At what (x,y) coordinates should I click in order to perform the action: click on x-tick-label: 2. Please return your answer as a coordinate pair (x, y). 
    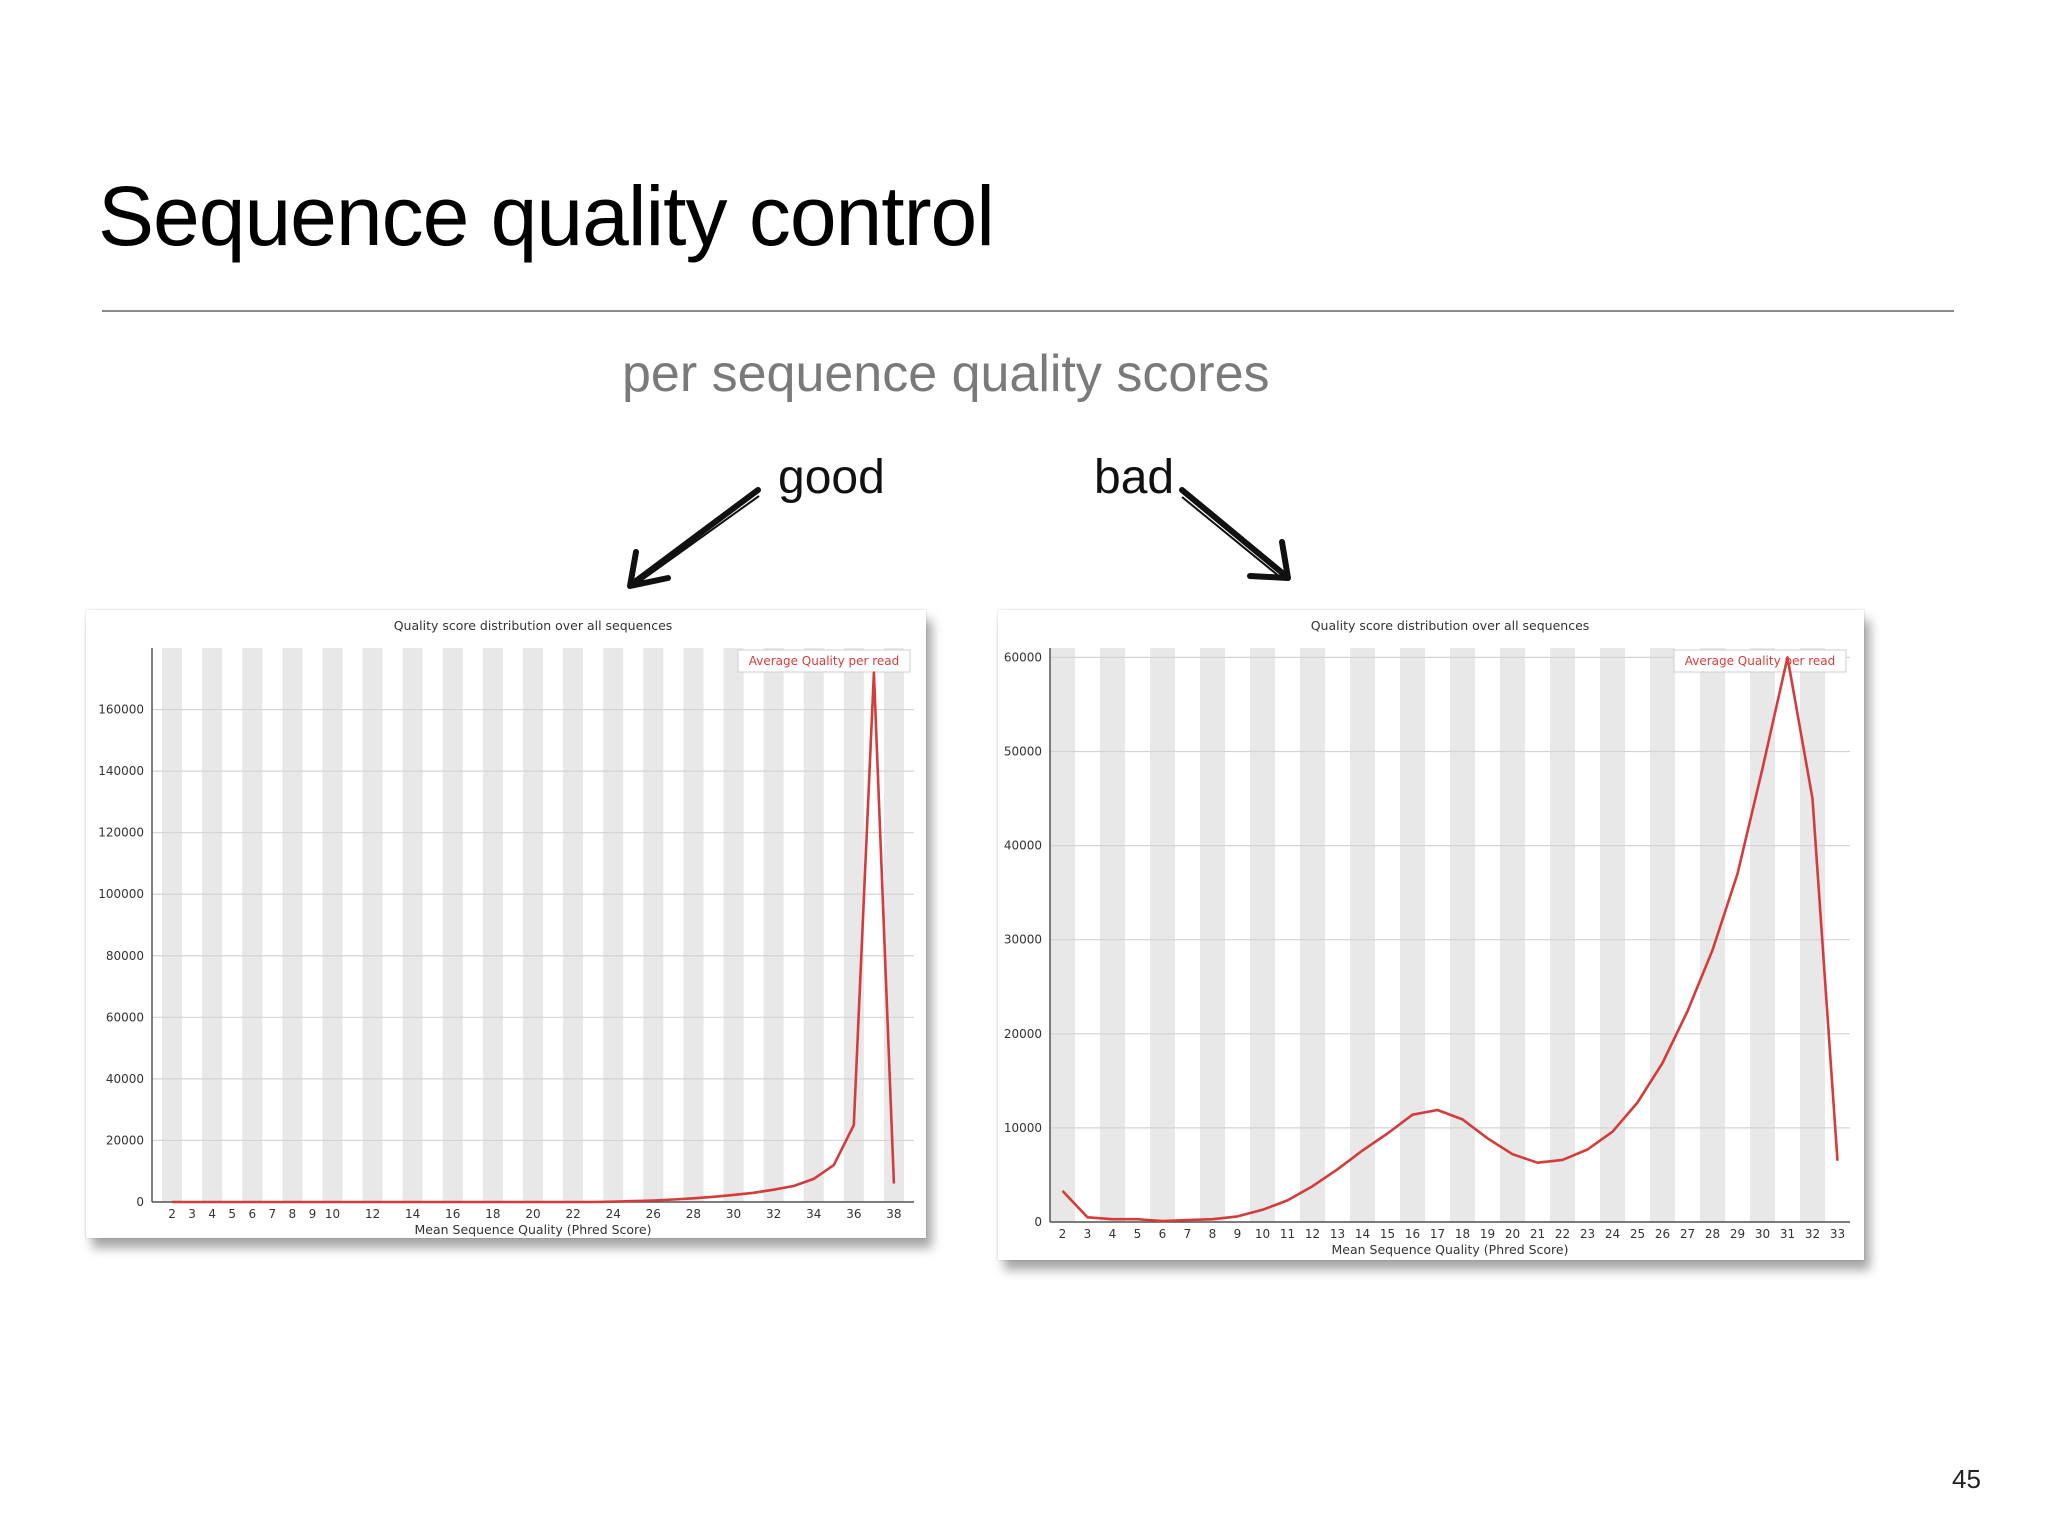
    Looking at the image, I should click on (172, 1214).